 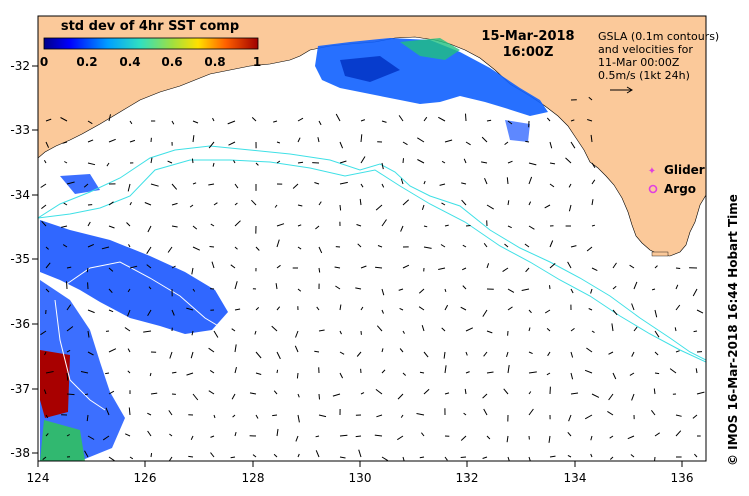 What do you see at coordinates (214, 62) in the screenshot?
I see `colorbar-tick: 0.8` at bounding box center [214, 62].